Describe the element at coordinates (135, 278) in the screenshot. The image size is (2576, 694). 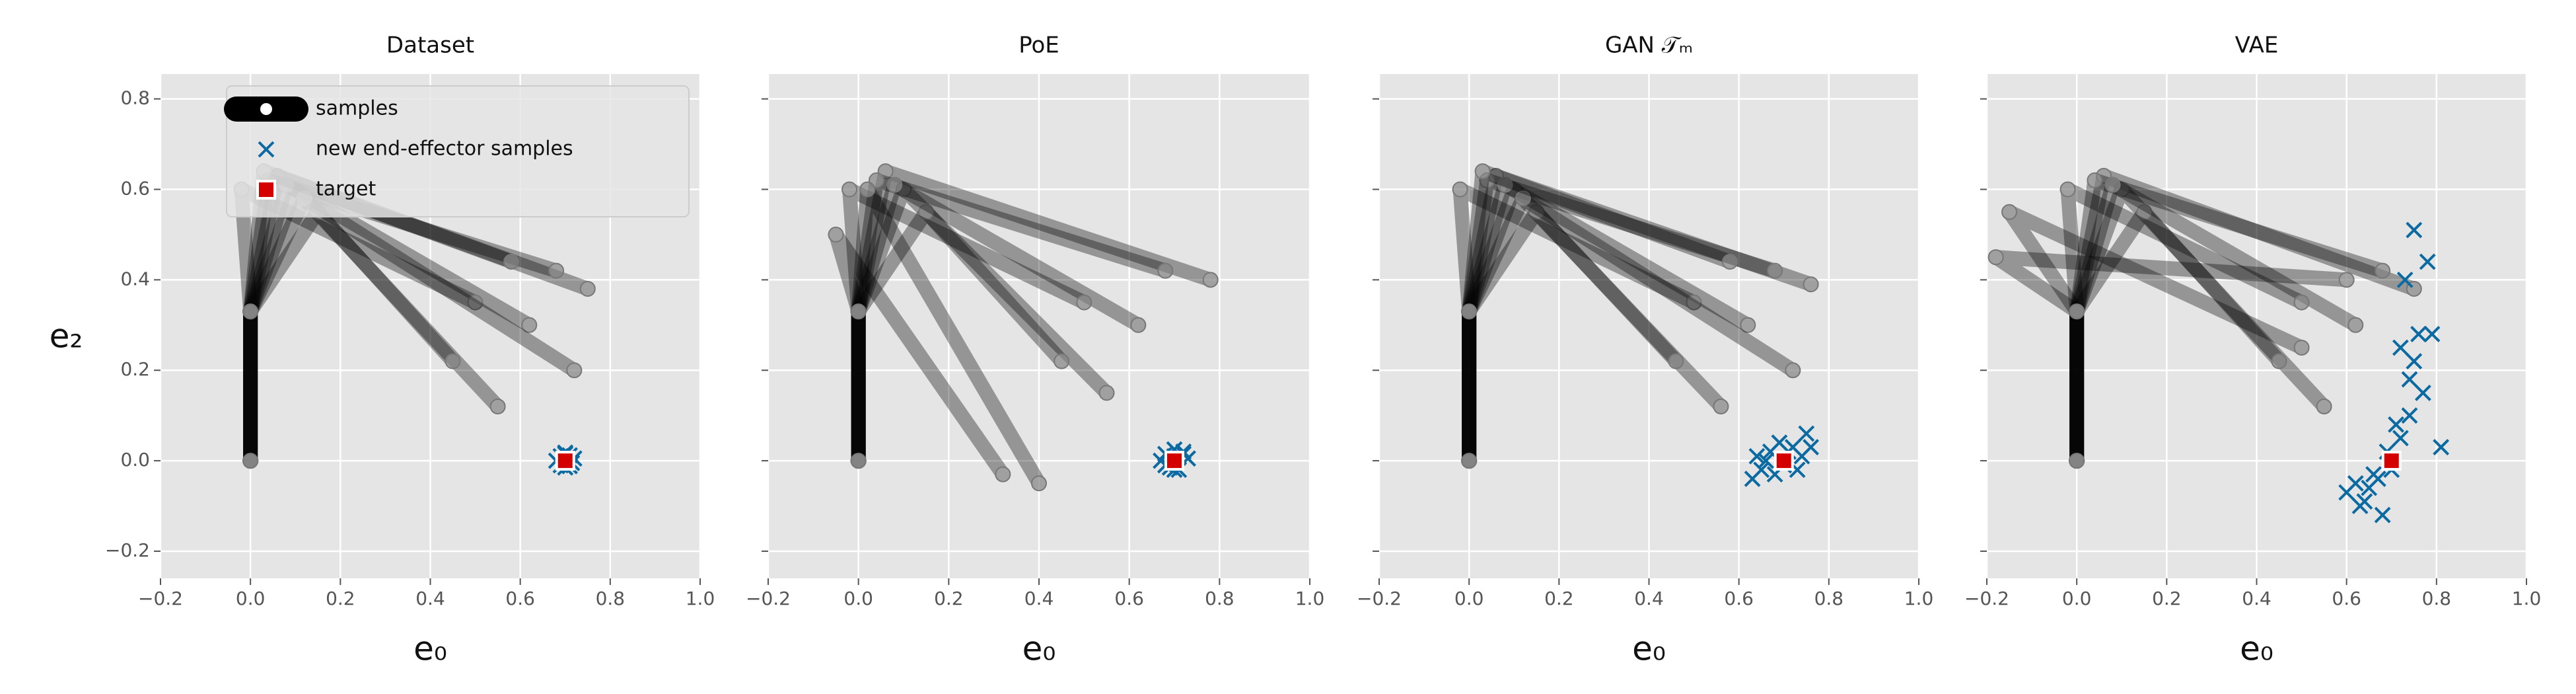
I see `y-tick-label: 0.4` at that location.